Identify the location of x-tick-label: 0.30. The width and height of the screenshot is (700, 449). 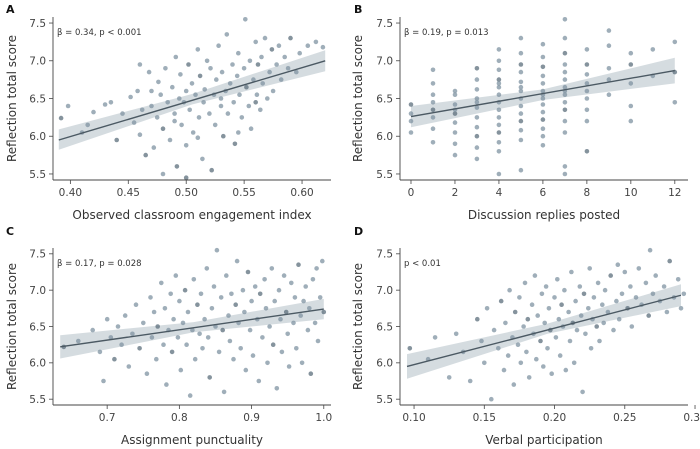
(691, 418).